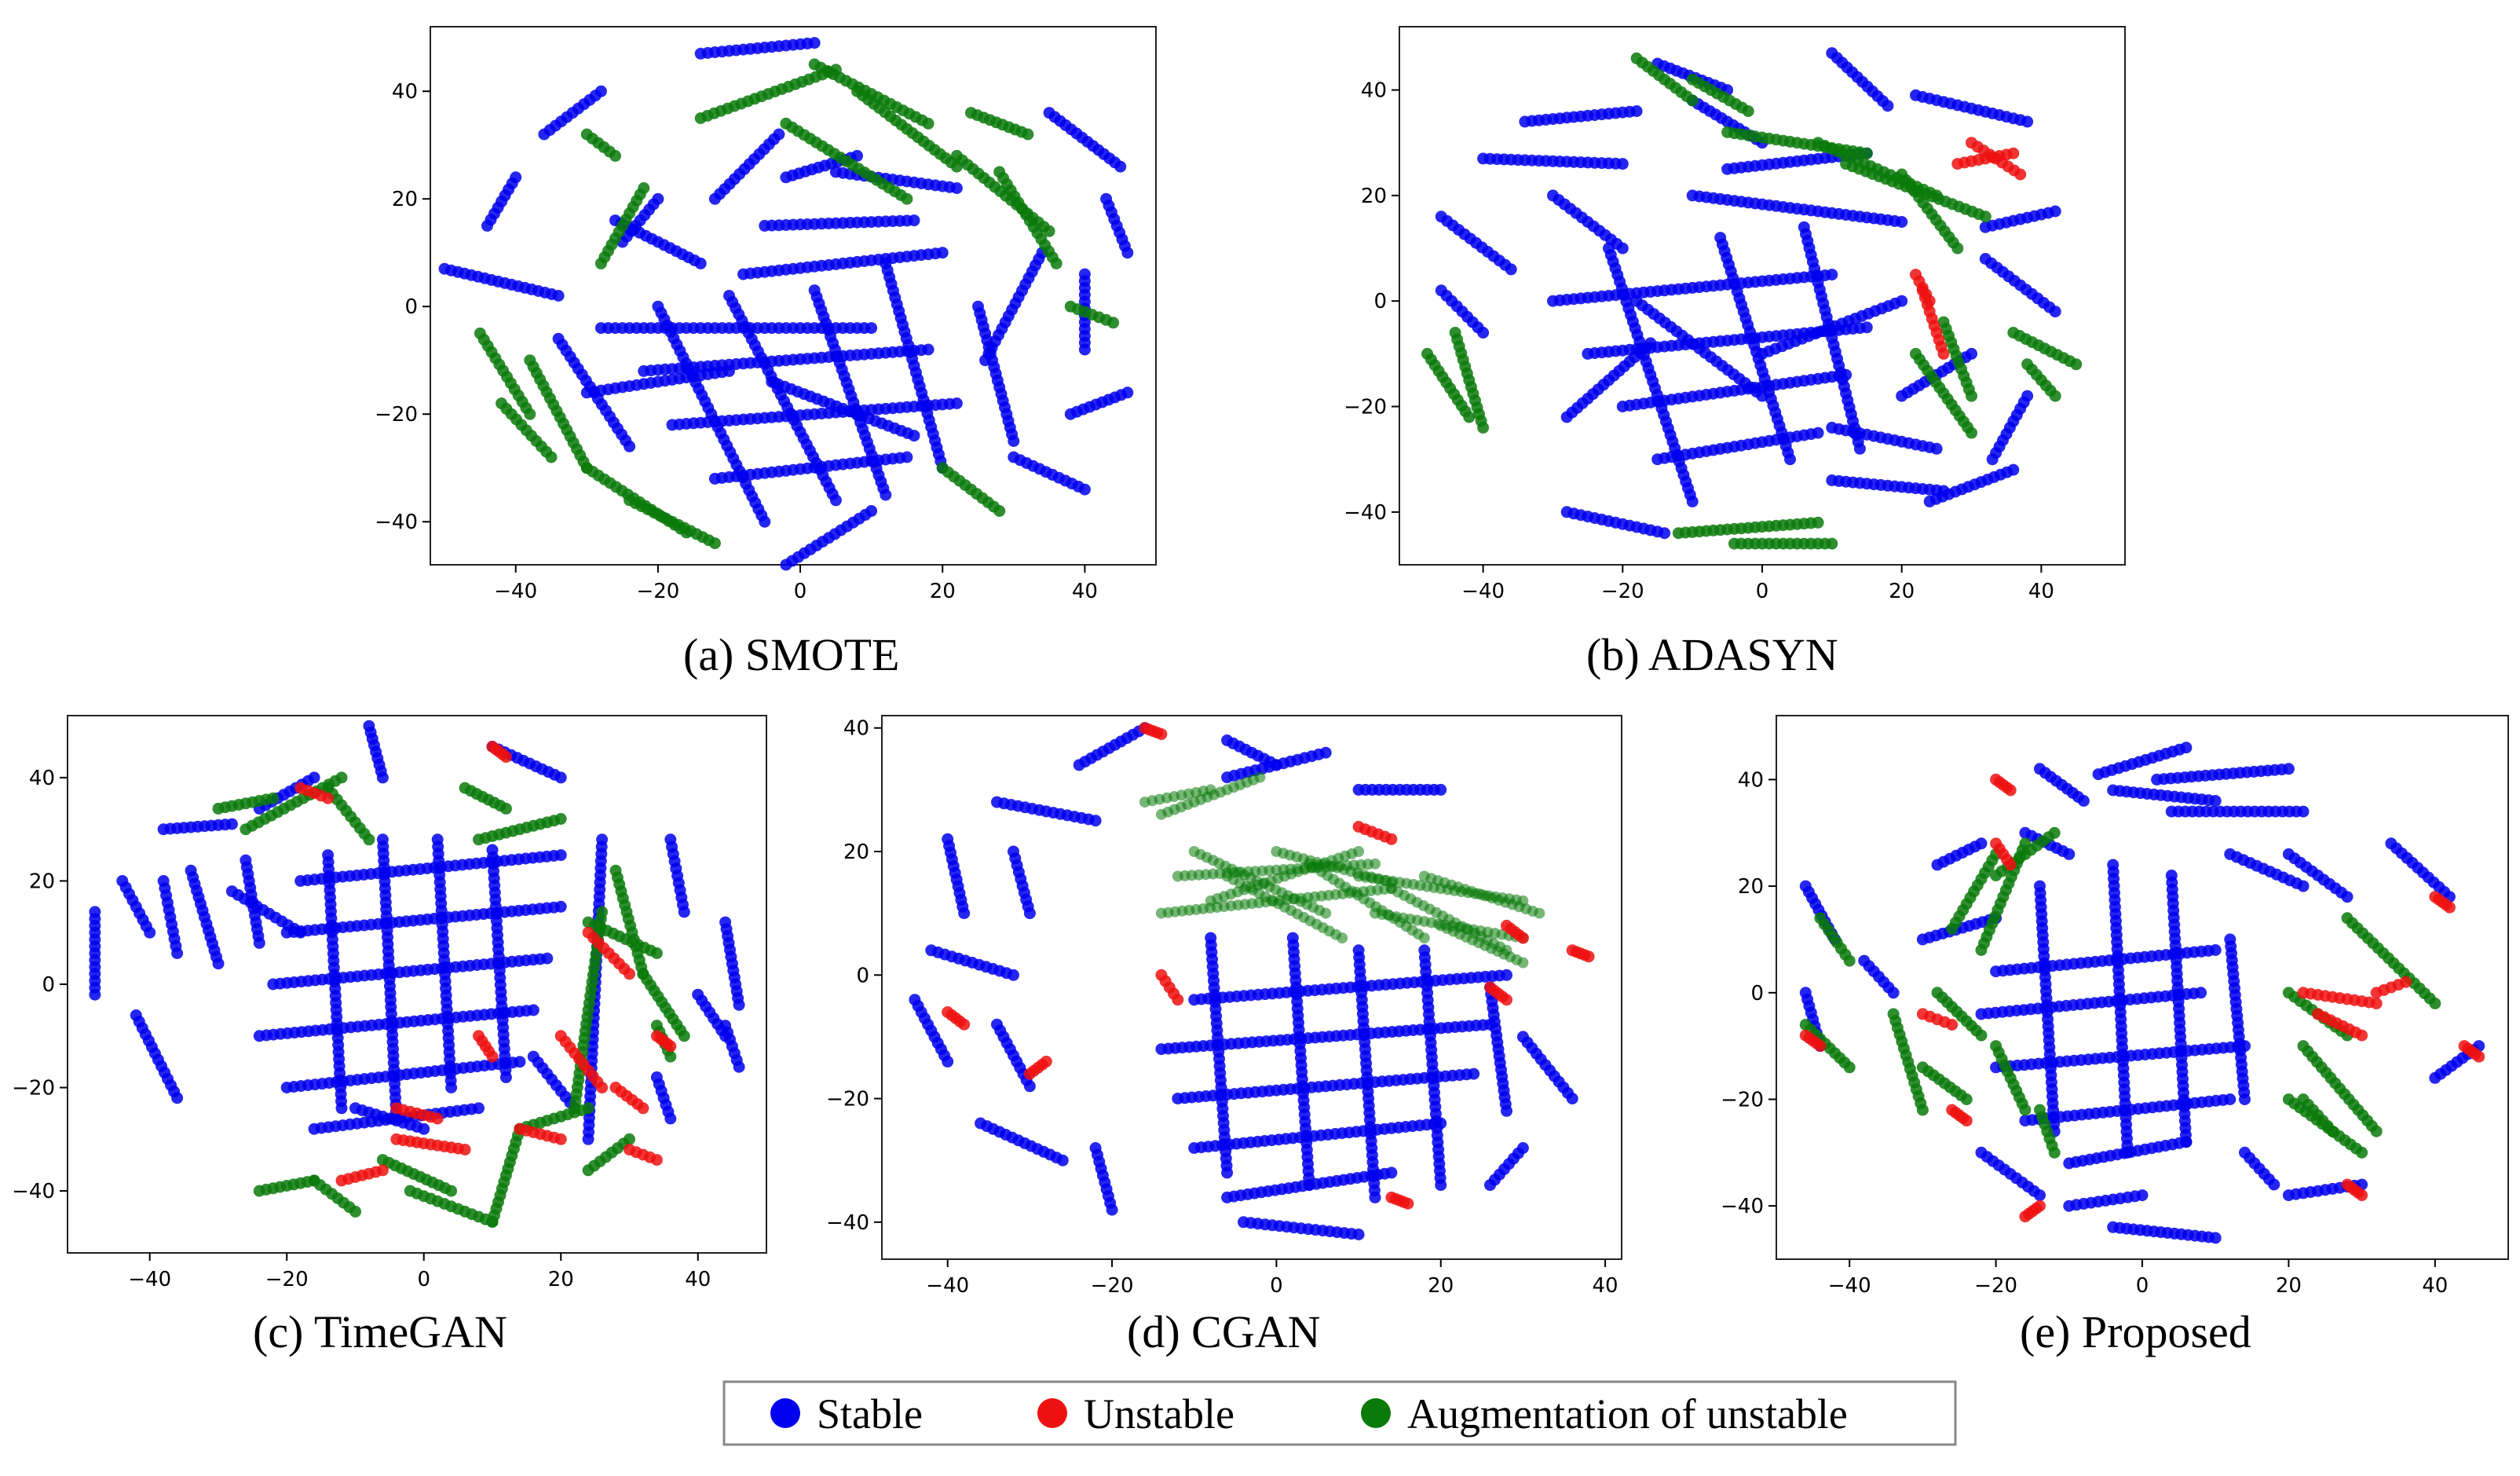 This screenshot has width=2520, height=1476. I want to click on legend-marker-stable, so click(785, 1413).